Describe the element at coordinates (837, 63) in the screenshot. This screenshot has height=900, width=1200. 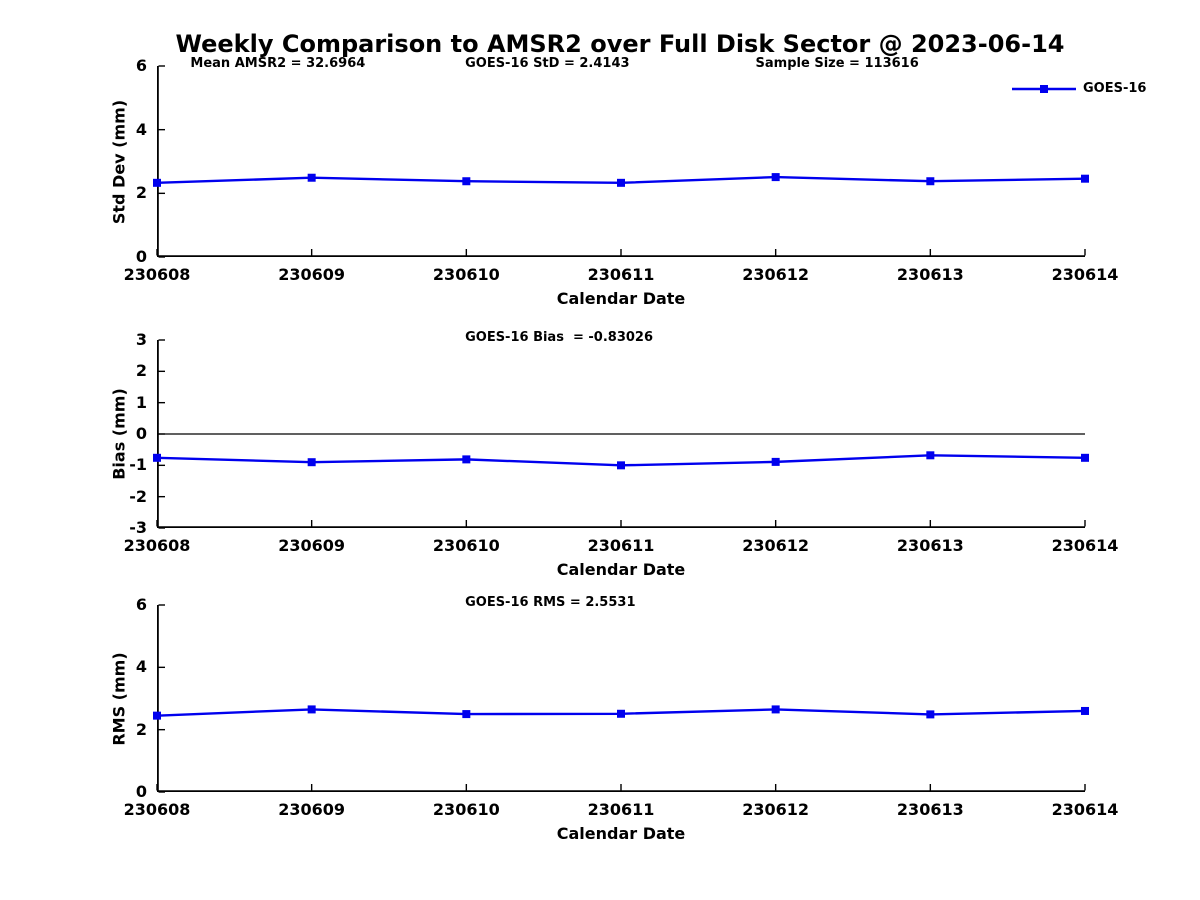
I see `annotation: Sample Size = 113616` at that location.